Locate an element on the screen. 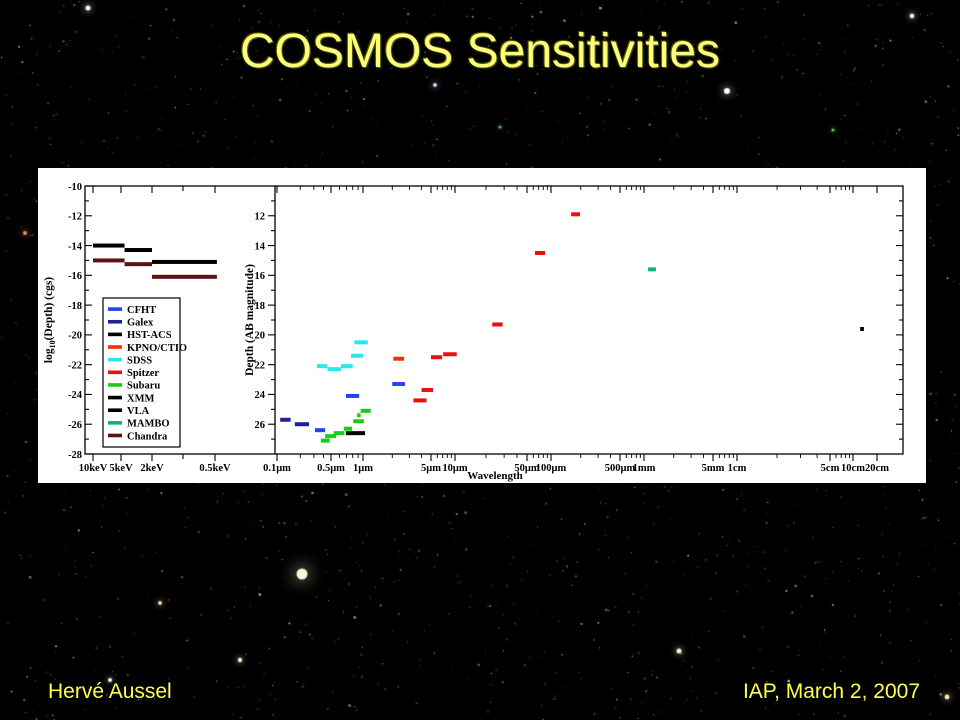 The width and height of the screenshot is (960, 720). y-right-axis-title: Depth (AB magnitude) is located at coordinates (250, 320).